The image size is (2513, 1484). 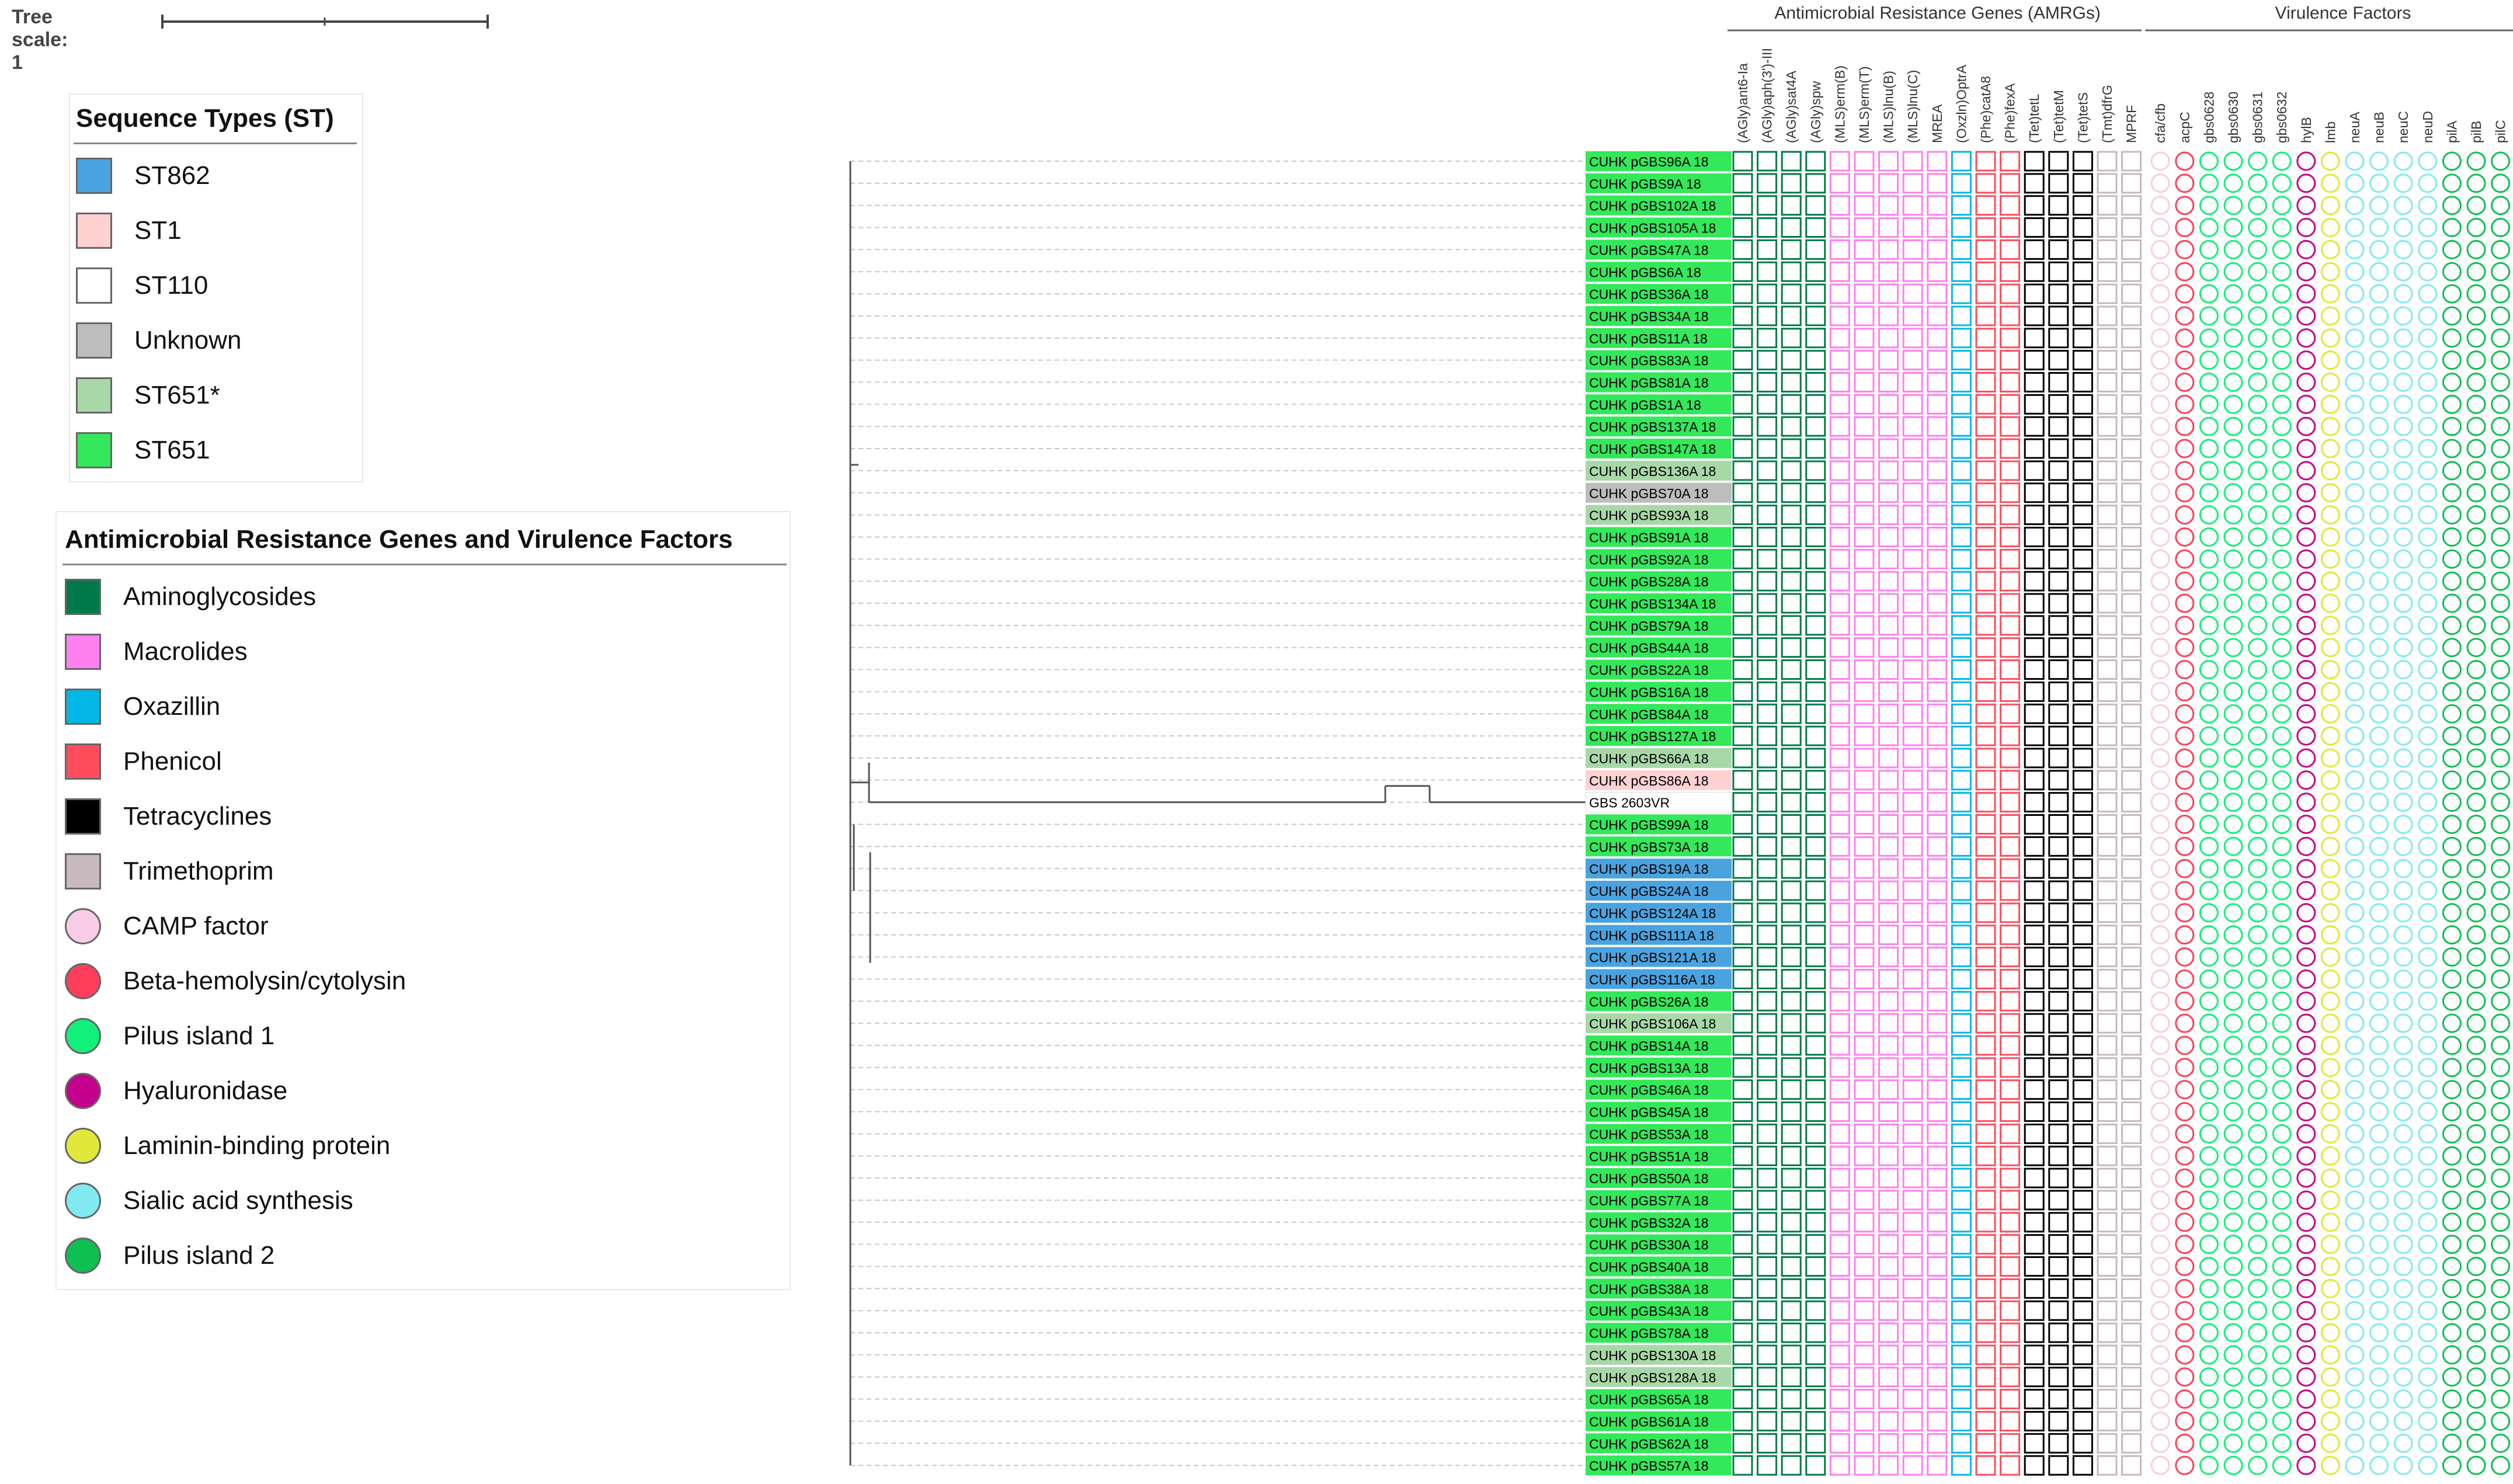 I want to click on legend-label: Pilus island 2, so click(x=199, y=1255).